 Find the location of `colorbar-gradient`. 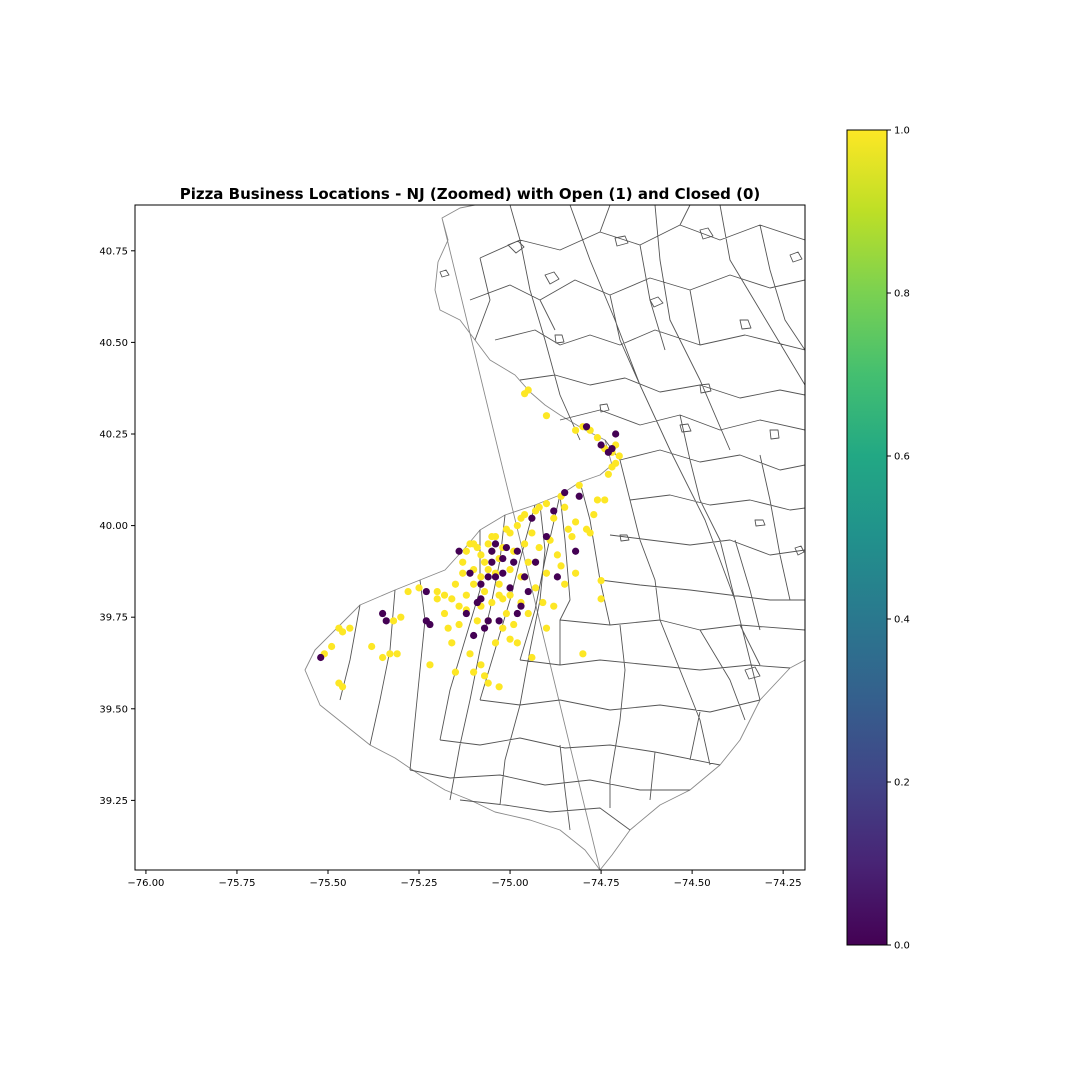

colorbar-gradient is located at coordinates (867, 537).